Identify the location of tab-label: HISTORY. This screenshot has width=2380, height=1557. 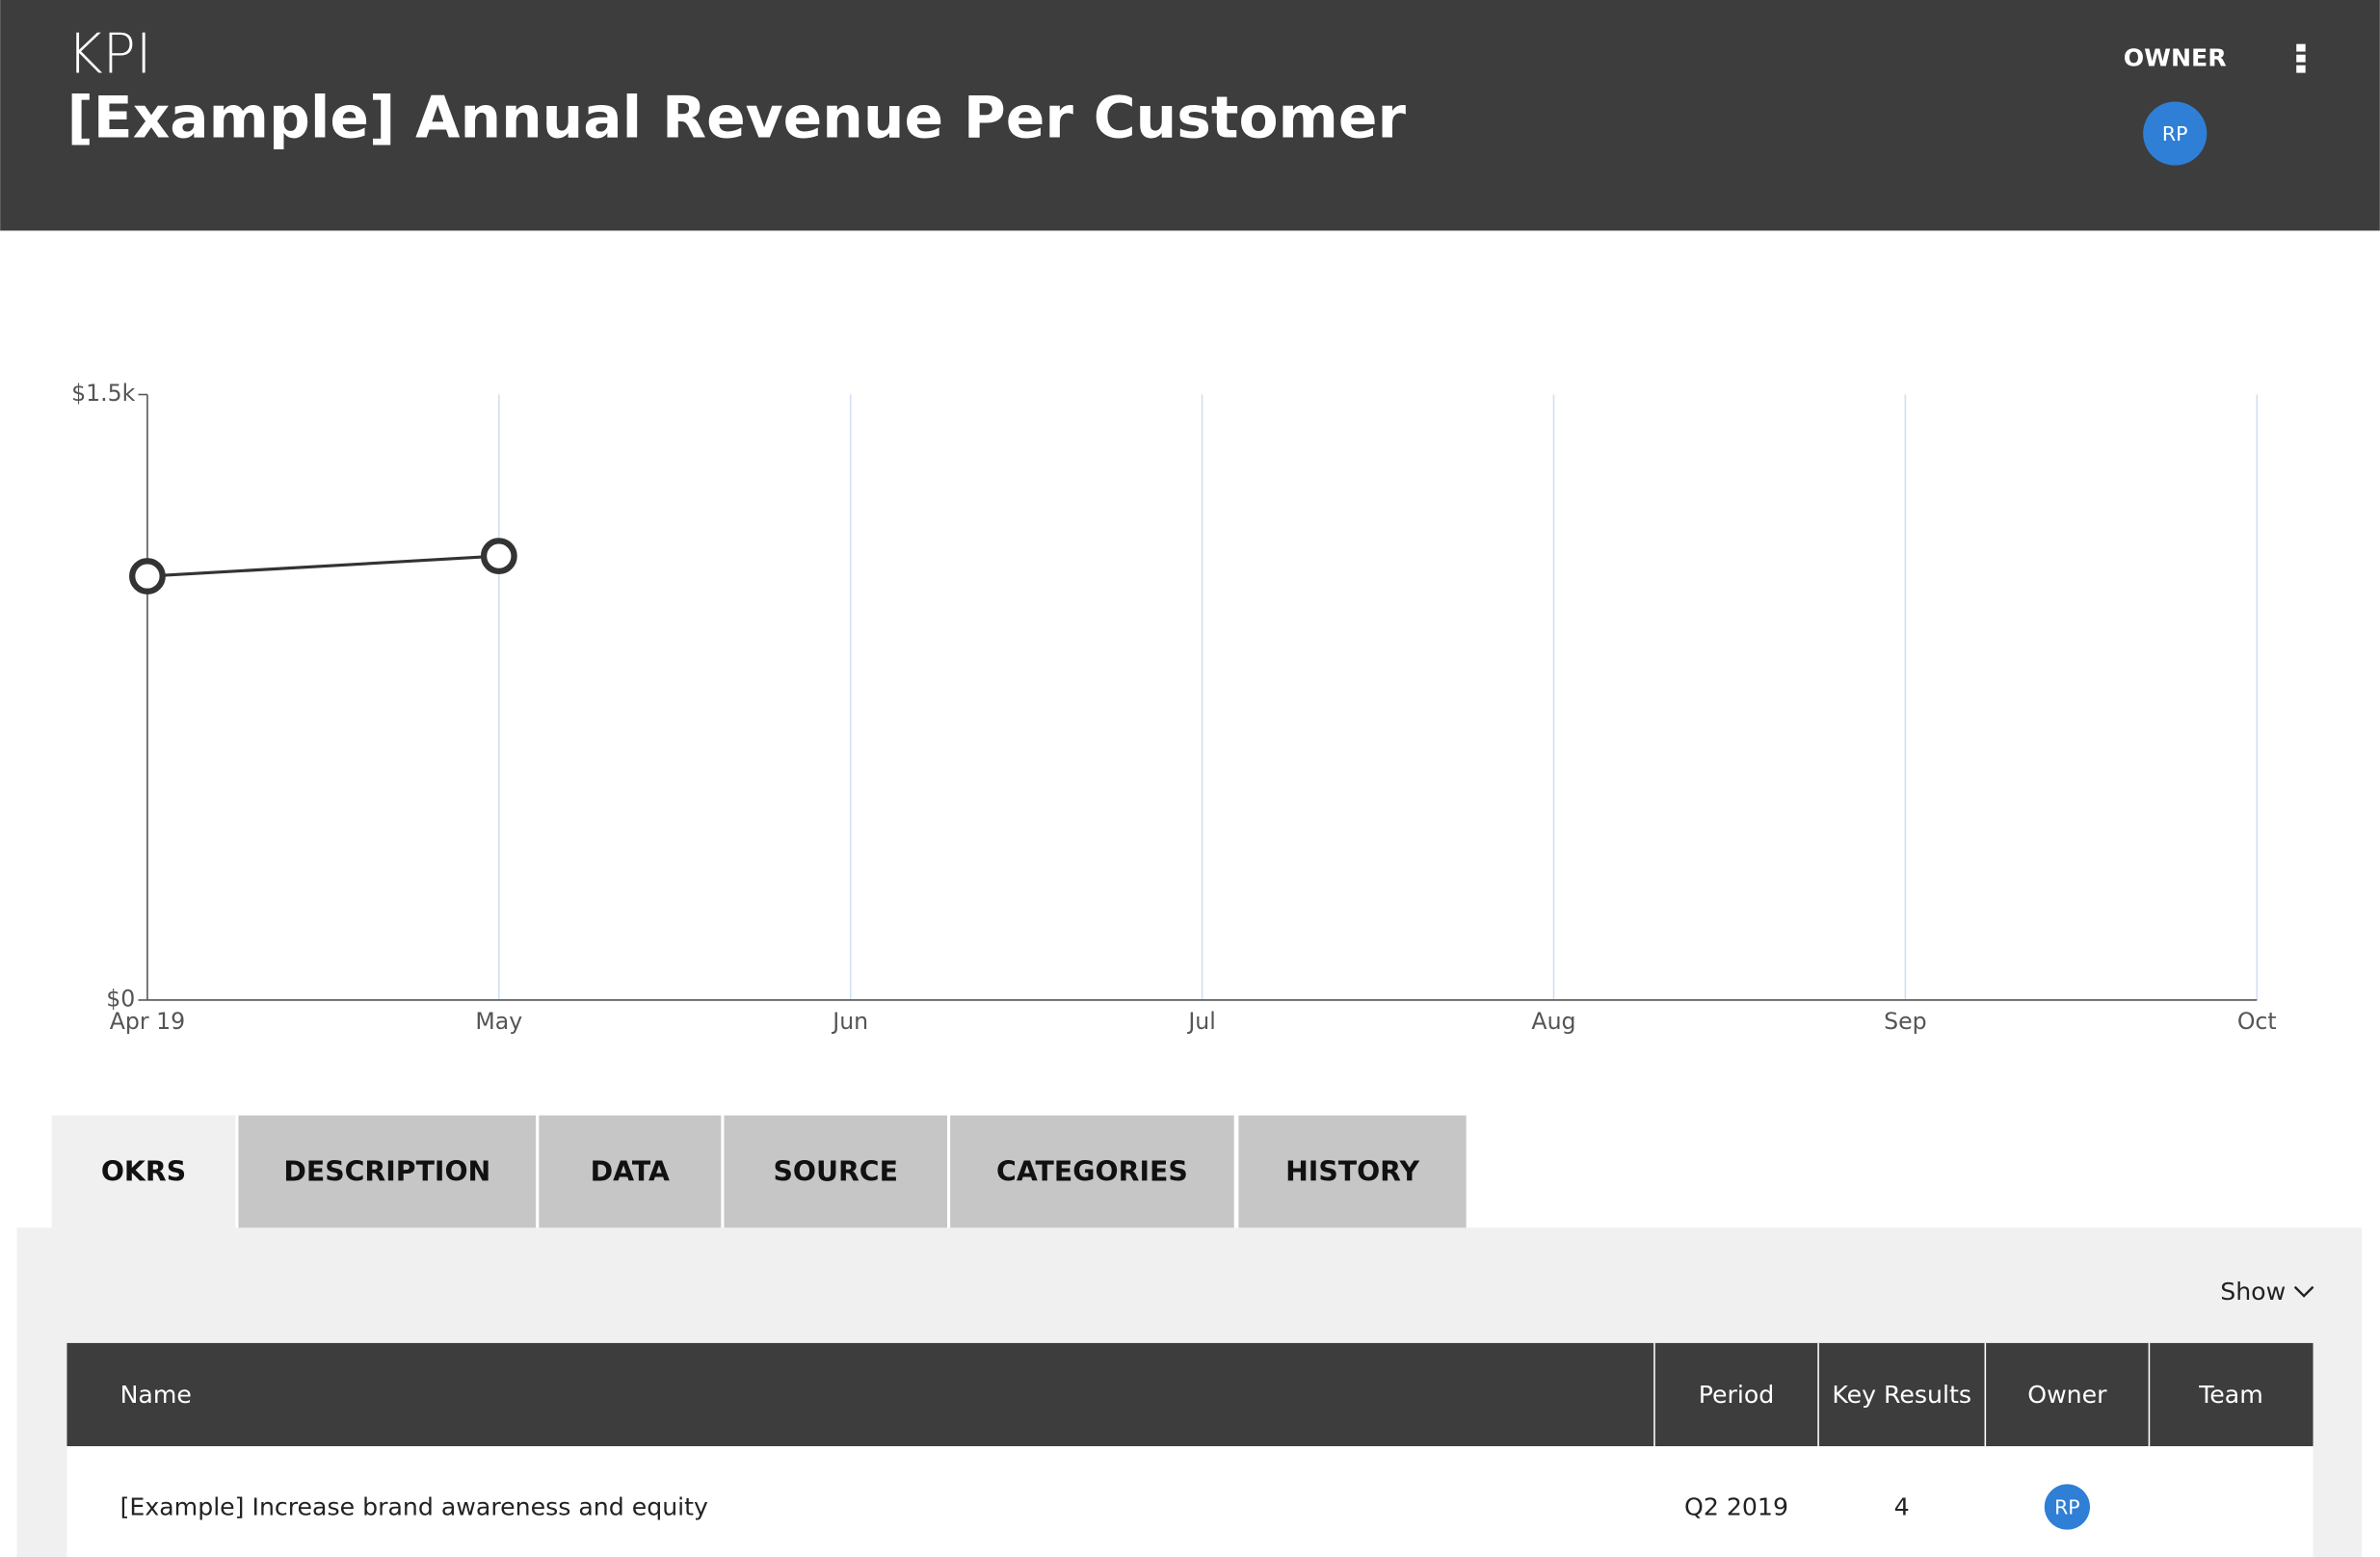
(1352, 1172).